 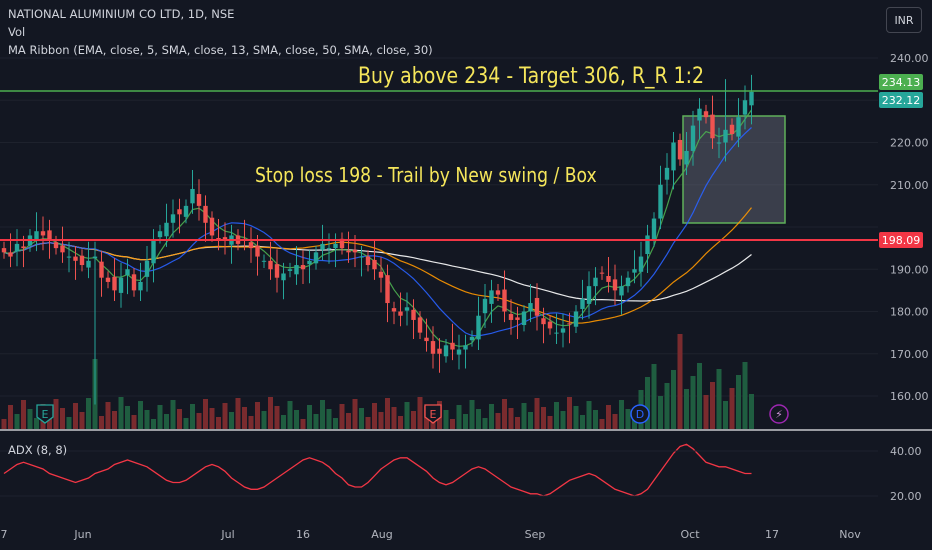 I want to click on time-tick-label: Sep, so click(x=535, y=534).